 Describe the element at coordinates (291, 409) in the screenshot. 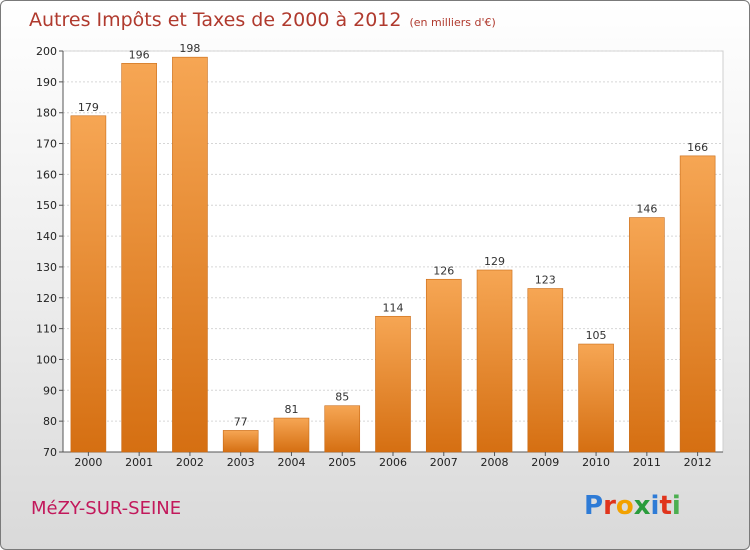

I see `bar-value-label: 81` at that location.